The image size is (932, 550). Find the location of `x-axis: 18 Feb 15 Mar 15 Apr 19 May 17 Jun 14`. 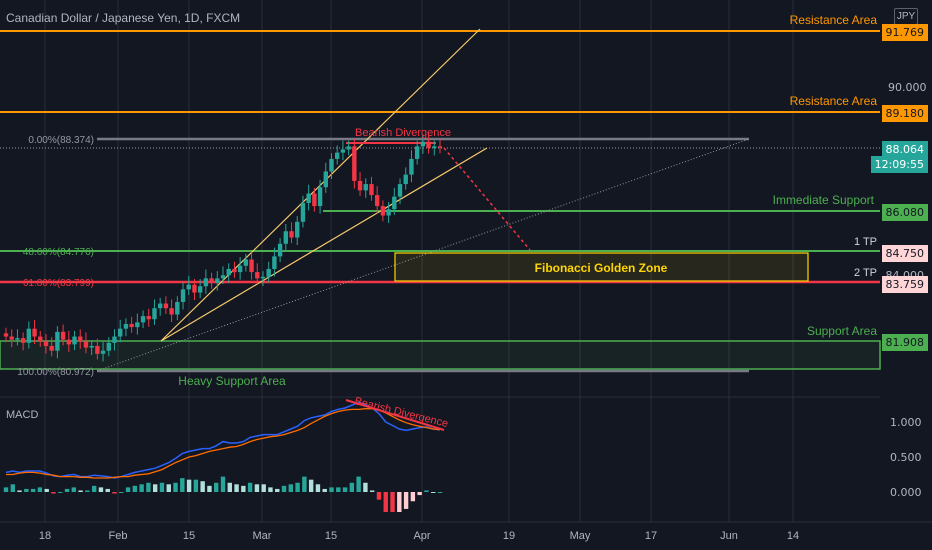

x-axis: 18 Feb 15 Mar 15 Apr 19 May 17 Jun 14 is located at coordinates (419, 536).